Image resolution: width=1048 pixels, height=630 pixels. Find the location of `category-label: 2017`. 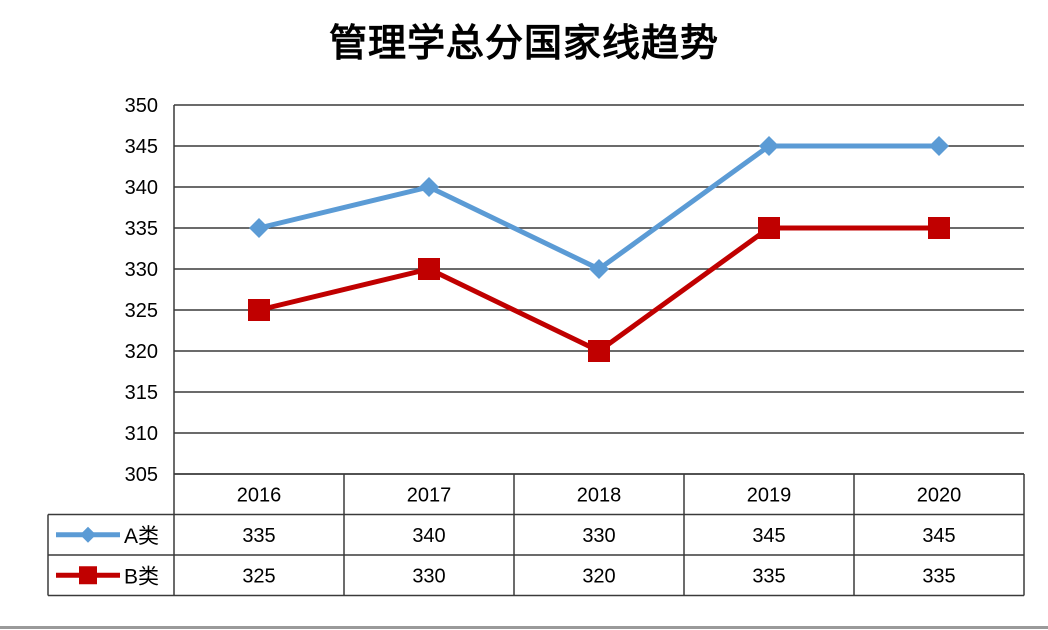

category-label: 2017 is located at coordinates (429, 495).